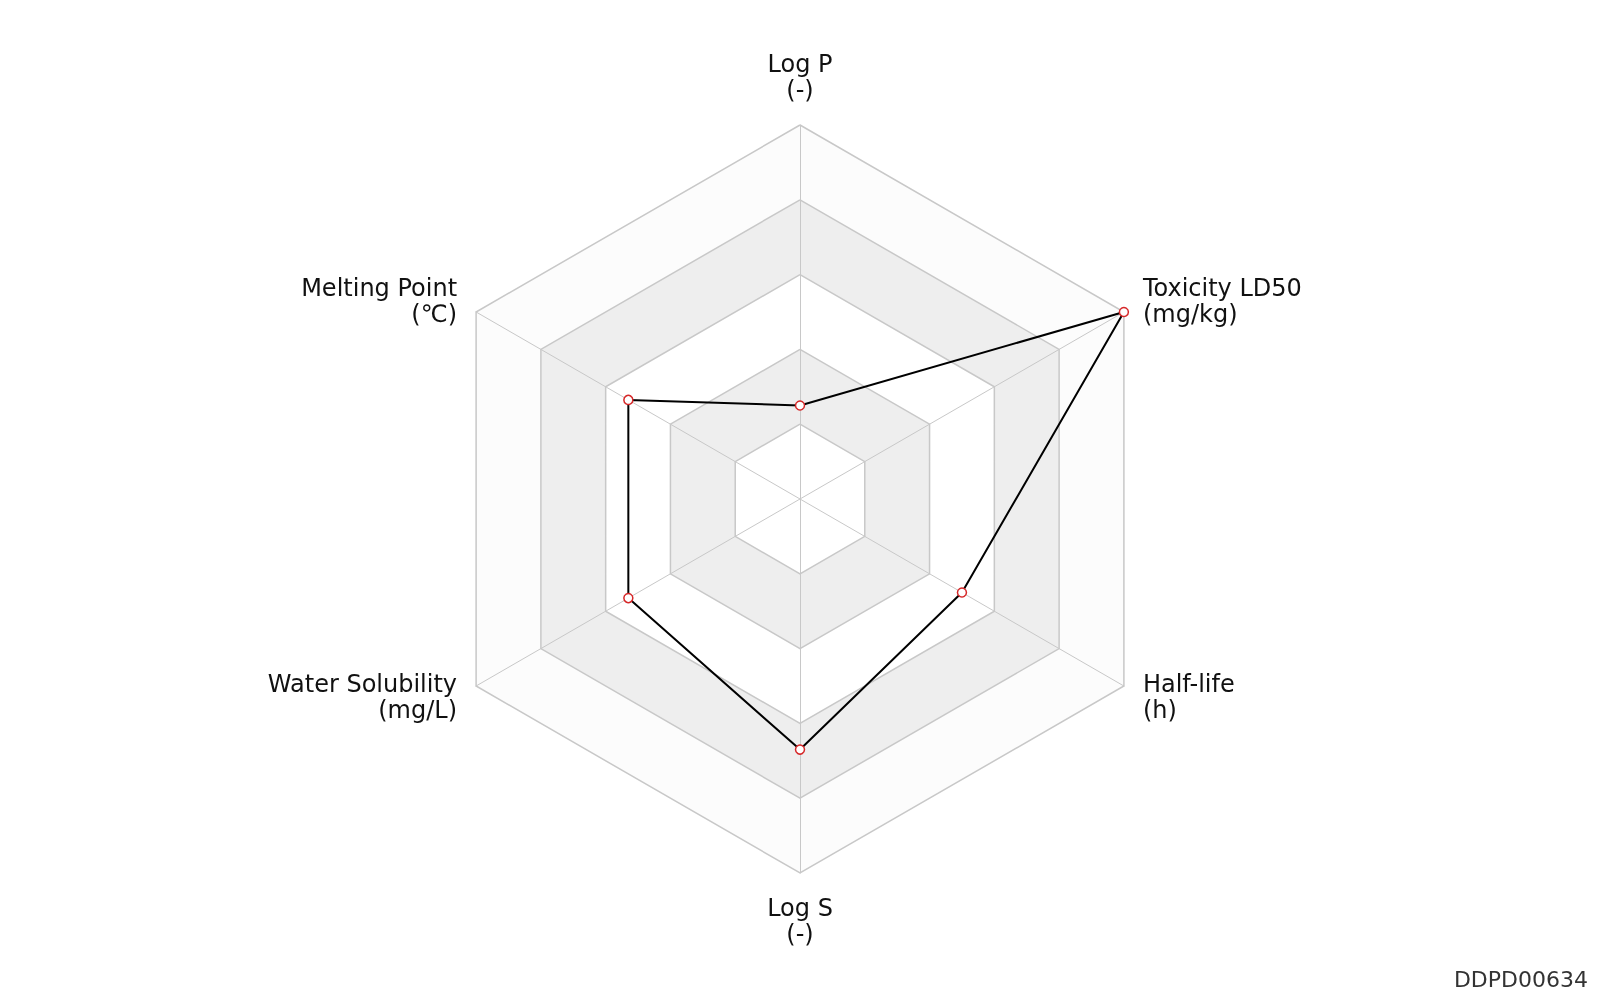 Image resolution: width=1600 pixels, height=1000 pixels. What do you see at coordinates (379, 301) in the screenshot?
I see `spoke-label: Melting Point (℃)` at bounding box center [379, 301].